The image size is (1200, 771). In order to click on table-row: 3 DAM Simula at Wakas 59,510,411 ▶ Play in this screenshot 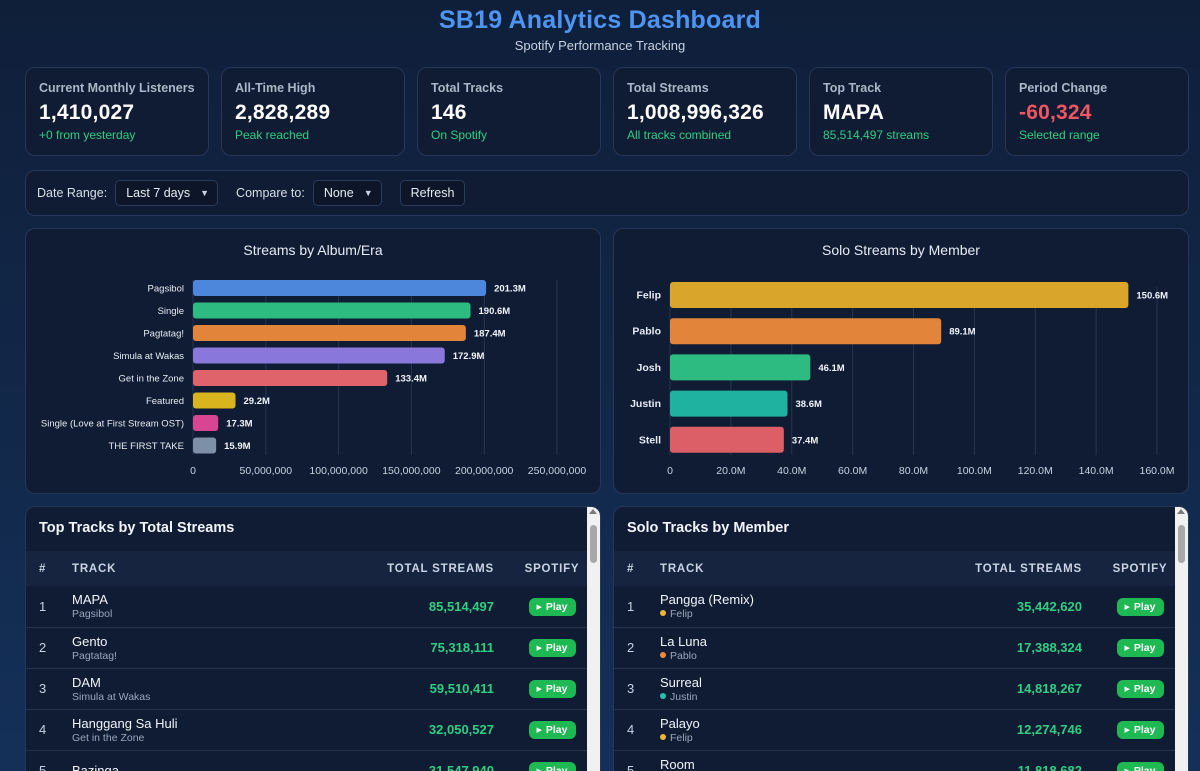, I will do `click(313, 689)`.